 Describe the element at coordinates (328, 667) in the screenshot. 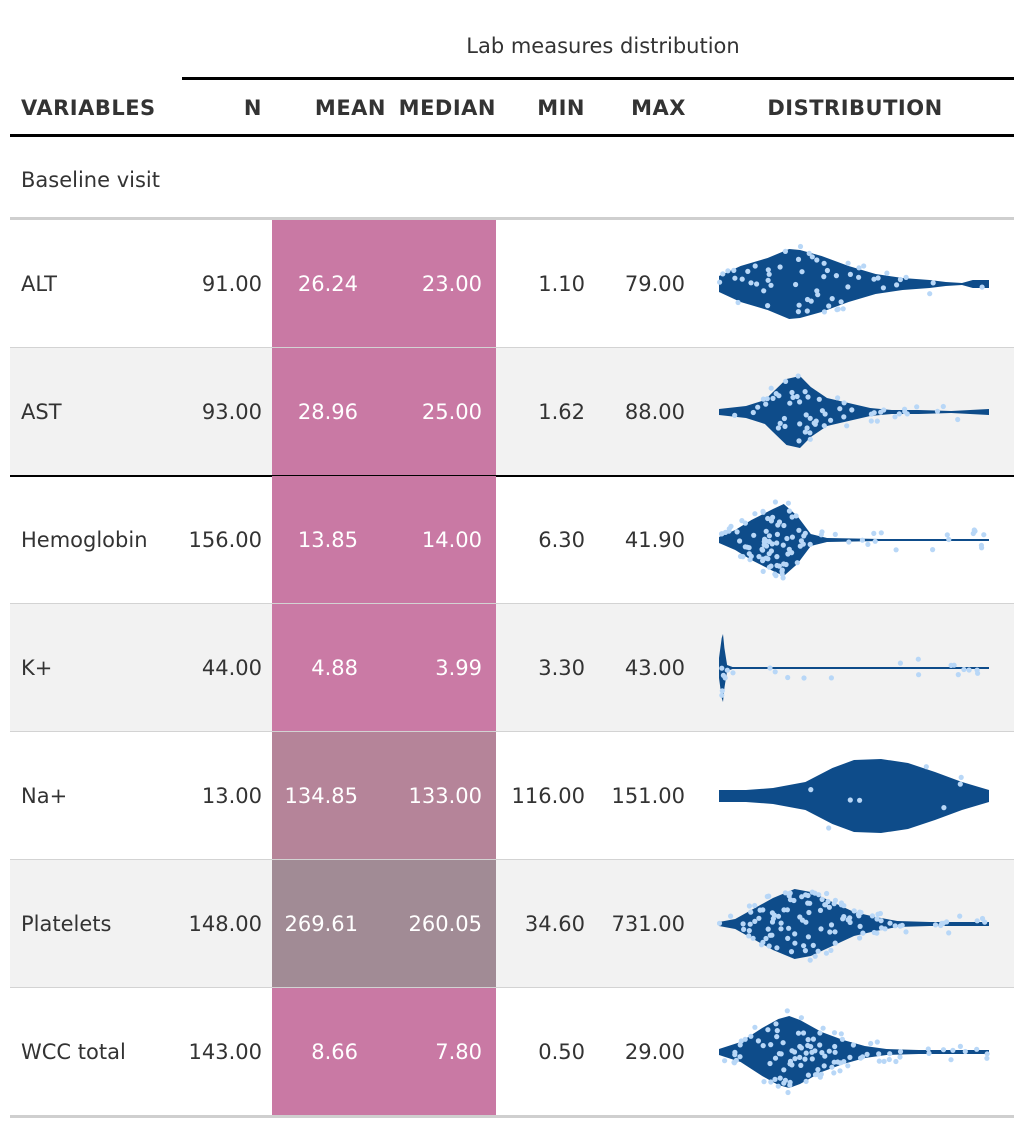

I see `mean-cell: 4.88` at that location.